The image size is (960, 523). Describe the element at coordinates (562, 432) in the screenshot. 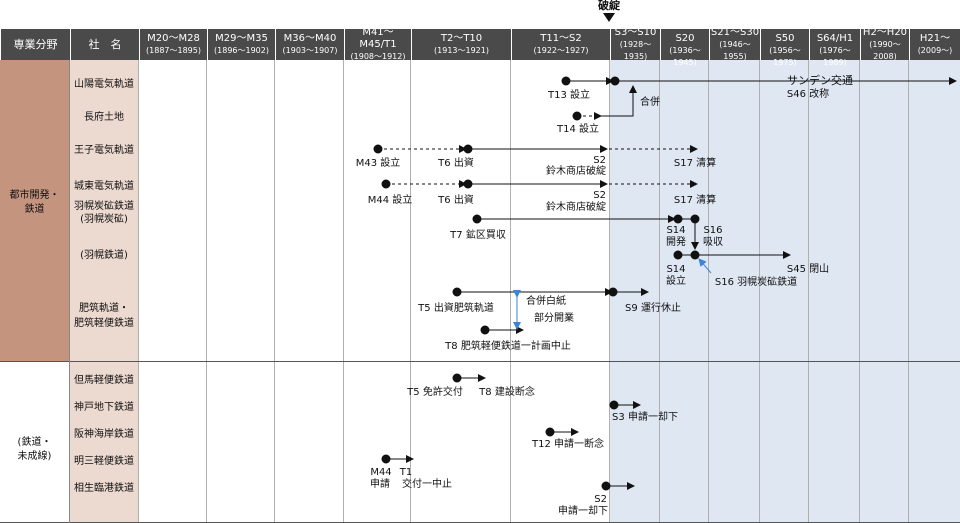

I see `timeline-hanshin-kaigan` at that location.